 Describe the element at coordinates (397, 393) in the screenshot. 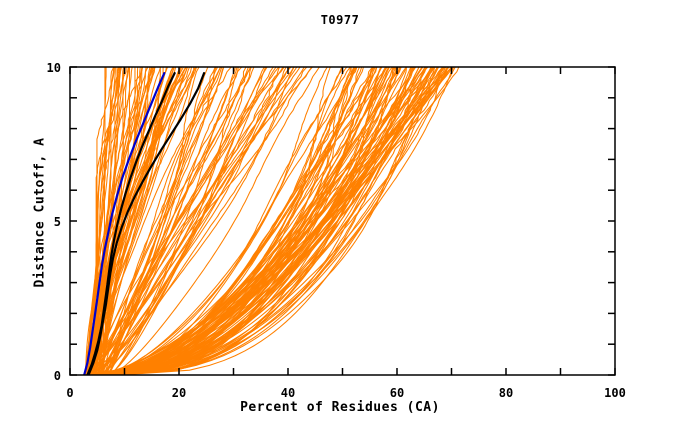

I see `x-tick-label: 60` at that location.